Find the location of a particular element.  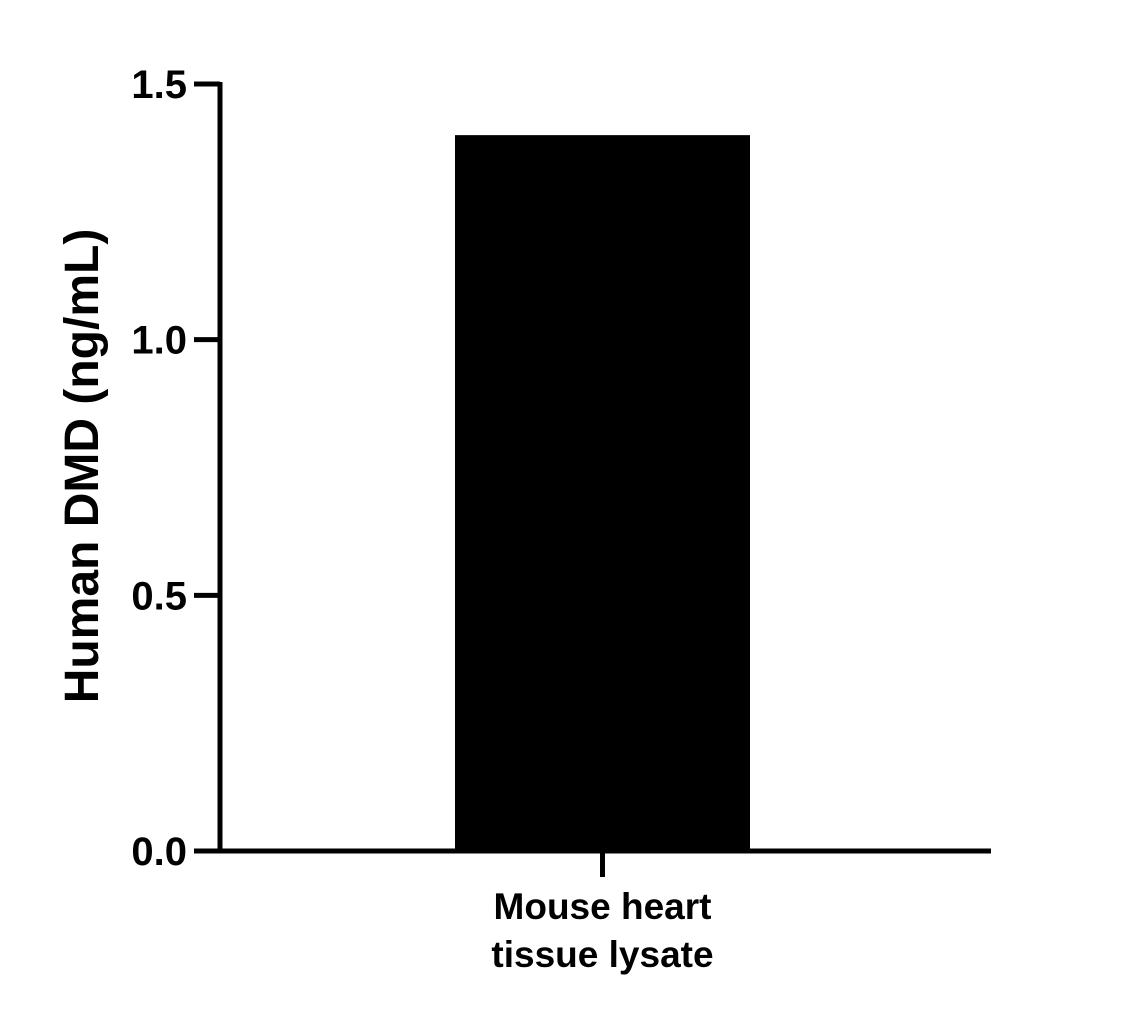

x-category-label: Mouse heart is located at coordinates (603, 906).